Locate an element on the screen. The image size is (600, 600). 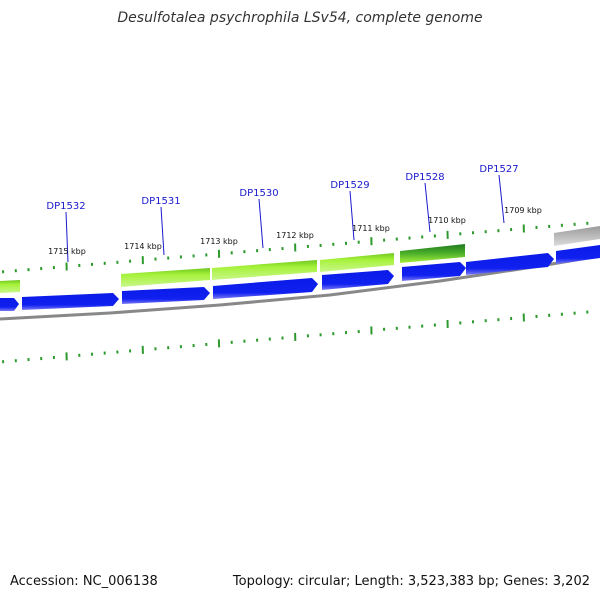
gene-label: DP1531 is located at coordinates (160, 201).